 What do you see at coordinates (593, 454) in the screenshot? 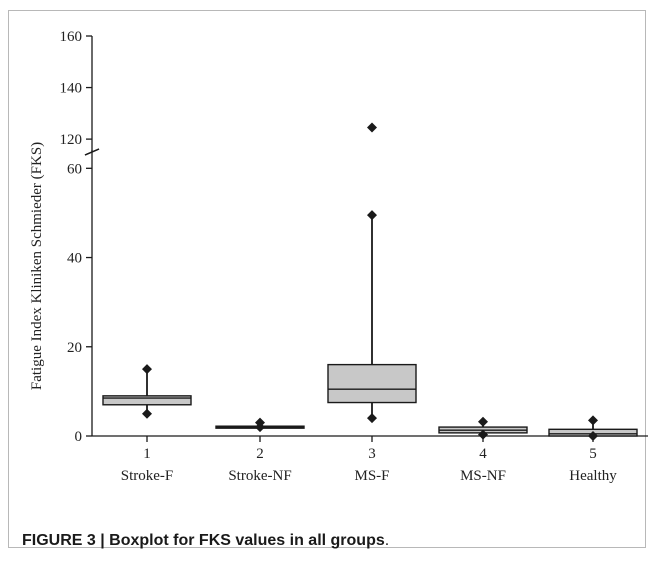
I see `x-tick-number: 5` at bounding box center [593, 454].